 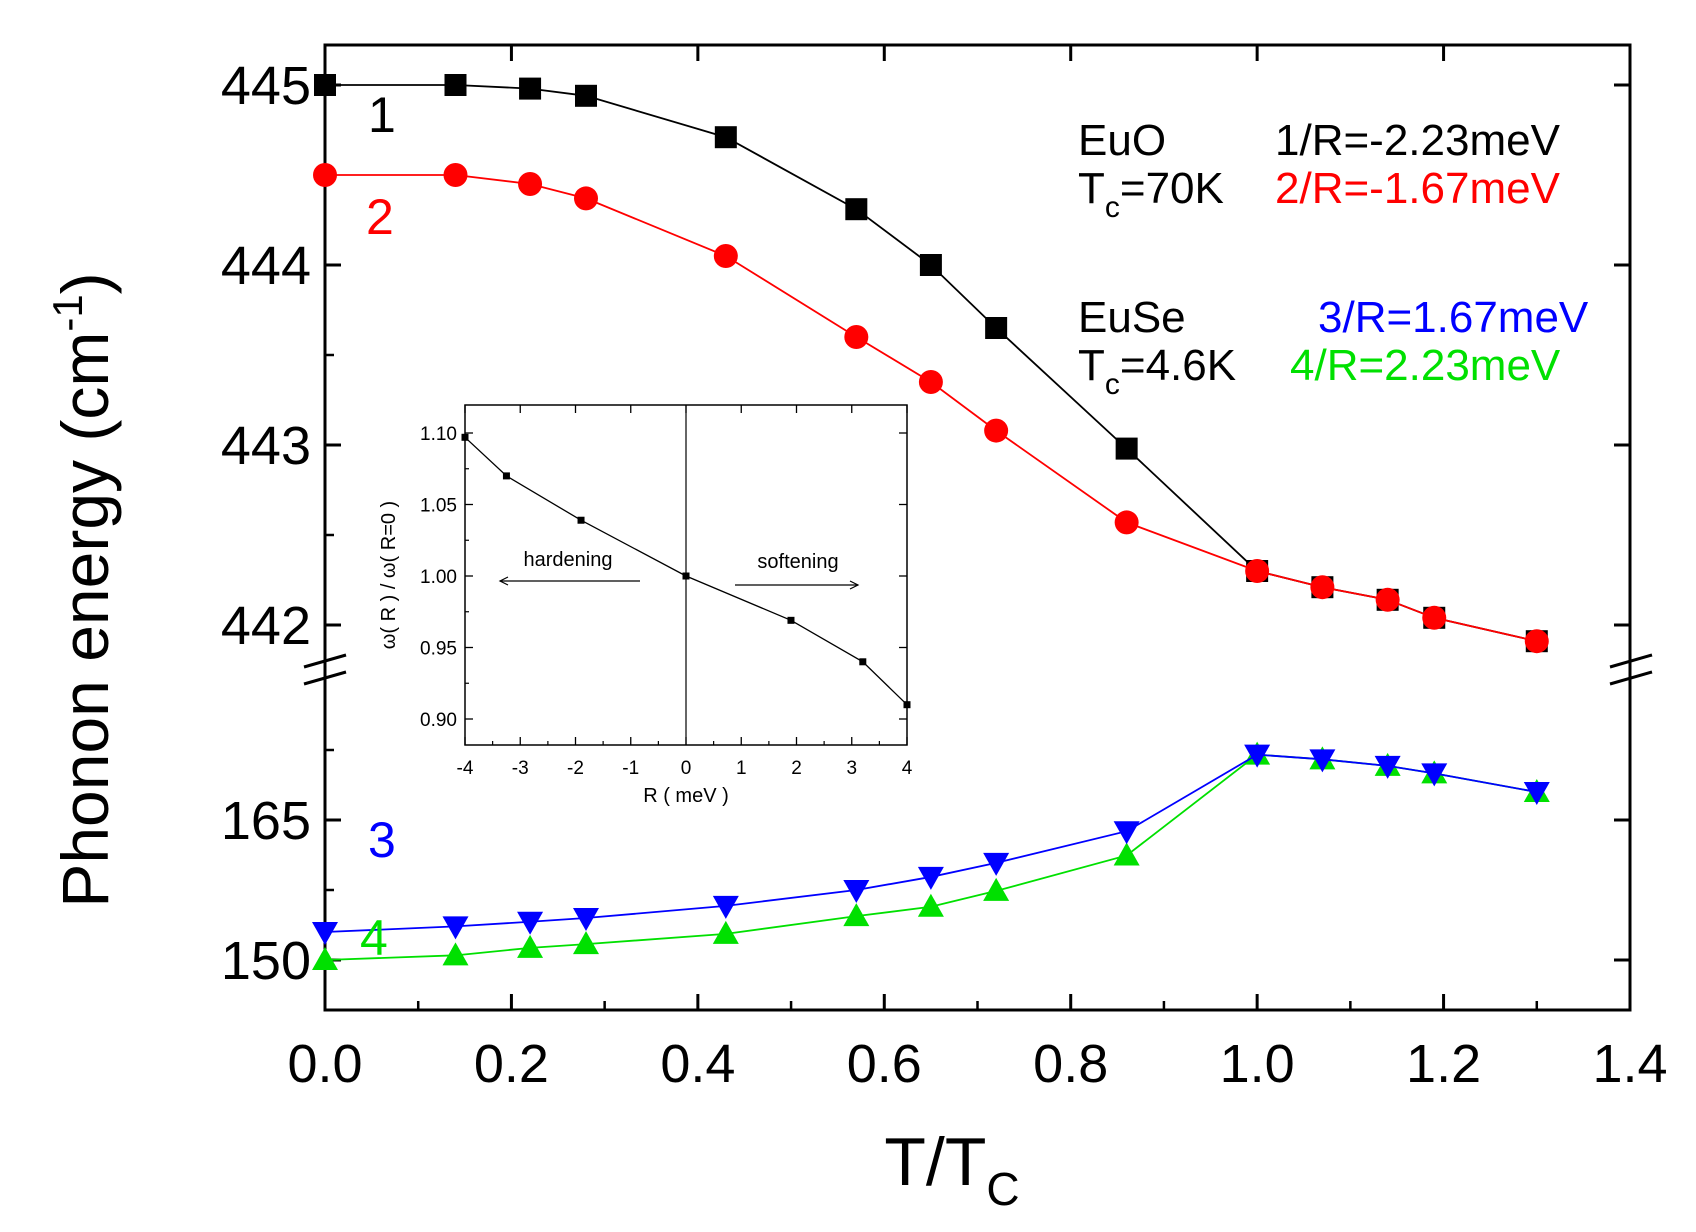 I want to click on inset-x-tick-label: 1, so click(x=741, y=768).